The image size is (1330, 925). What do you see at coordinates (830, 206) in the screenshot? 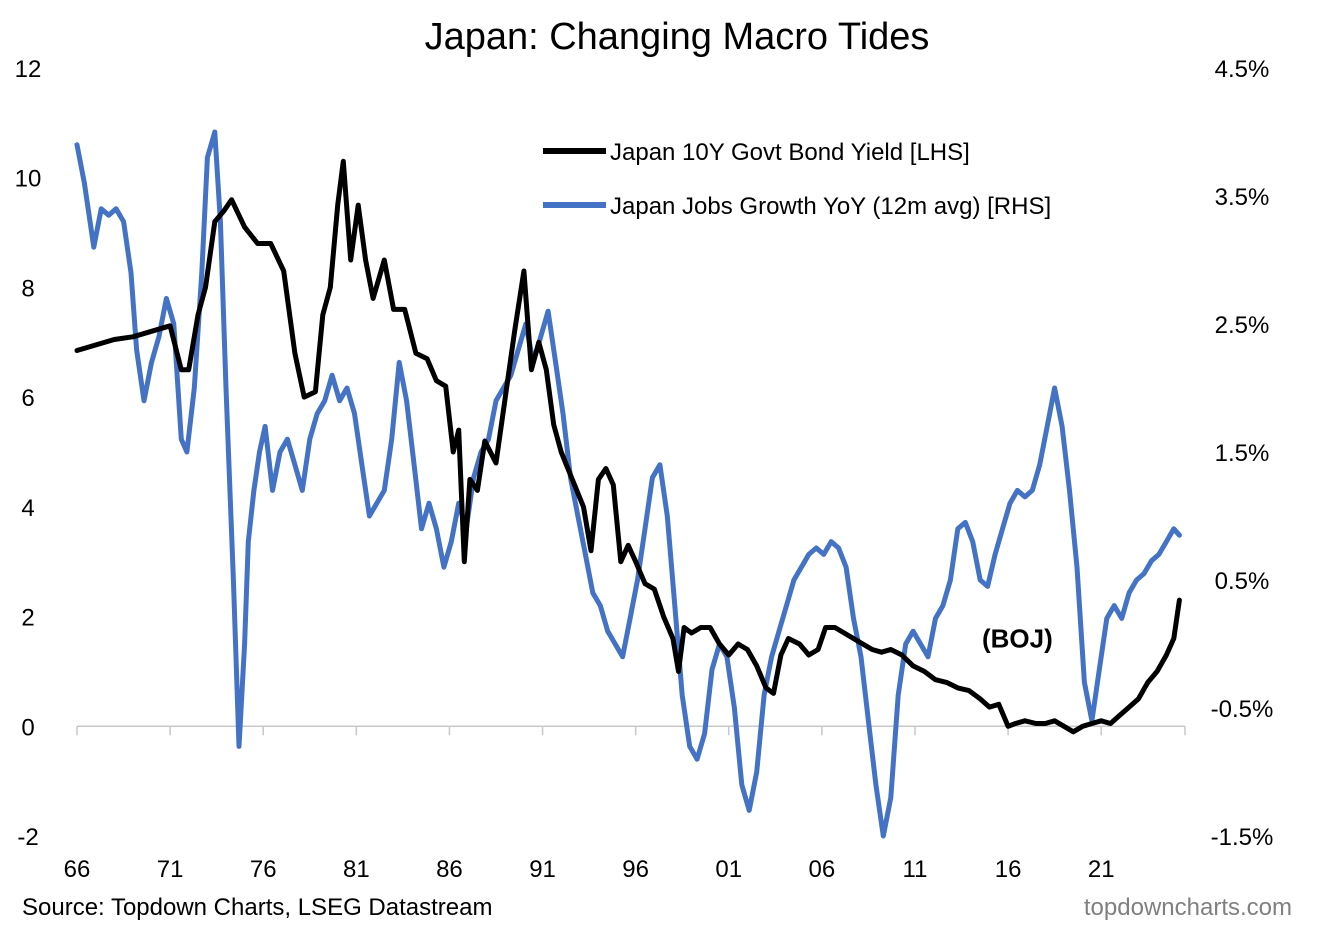
I see `legend-label-jobs: Japan Jobs Growth YoY (12m avg) [RHS]` at bounding box center [830, 206].